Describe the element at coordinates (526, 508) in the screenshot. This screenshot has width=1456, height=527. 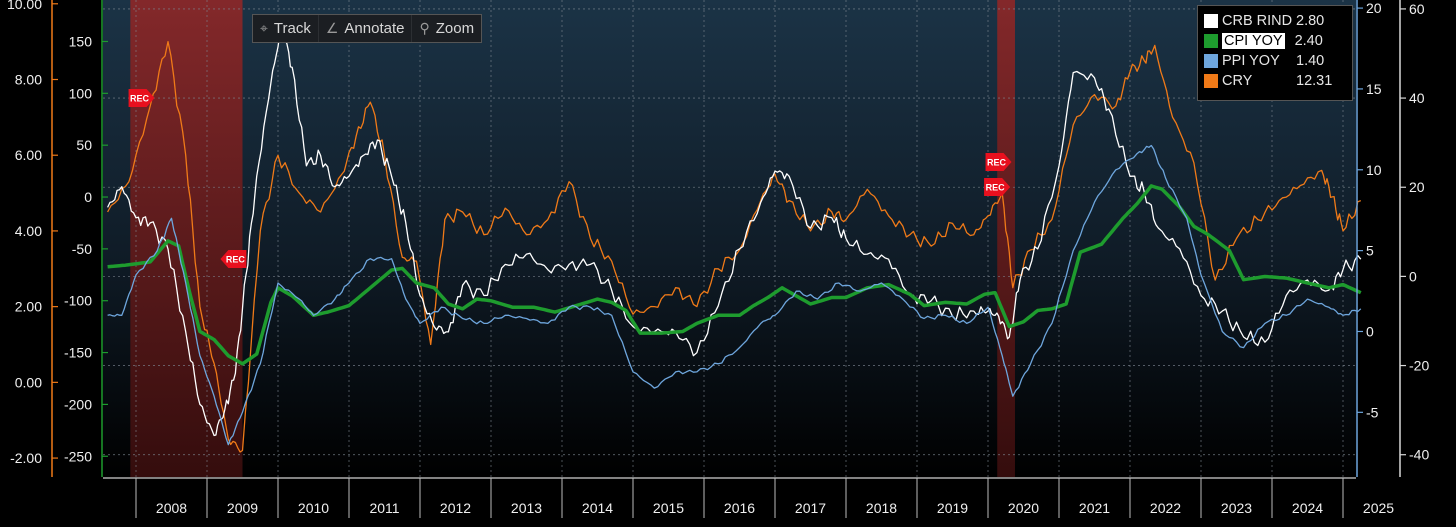
I see `x-axis-tick-label: 2013` at that location.